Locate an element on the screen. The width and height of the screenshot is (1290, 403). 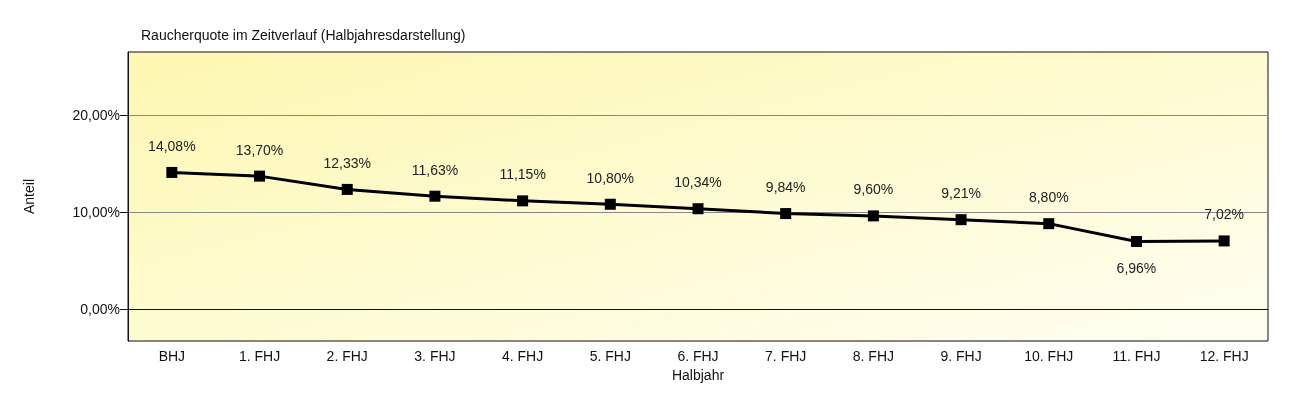
data-label: 8,80% is located at coordinates (1048, 197).